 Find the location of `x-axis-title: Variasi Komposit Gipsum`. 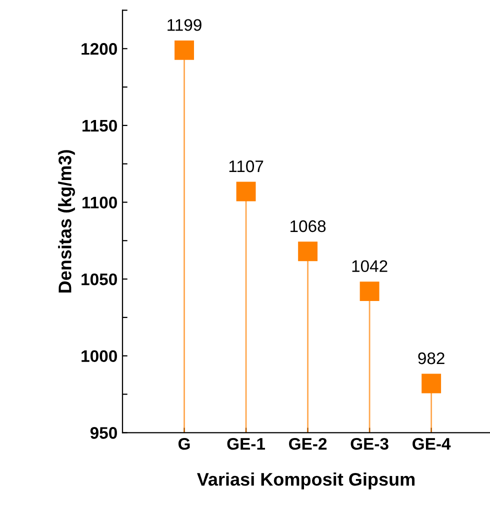

x-axis-title: Variasi Komposit Gipsum is located at coordinates (305, 481).